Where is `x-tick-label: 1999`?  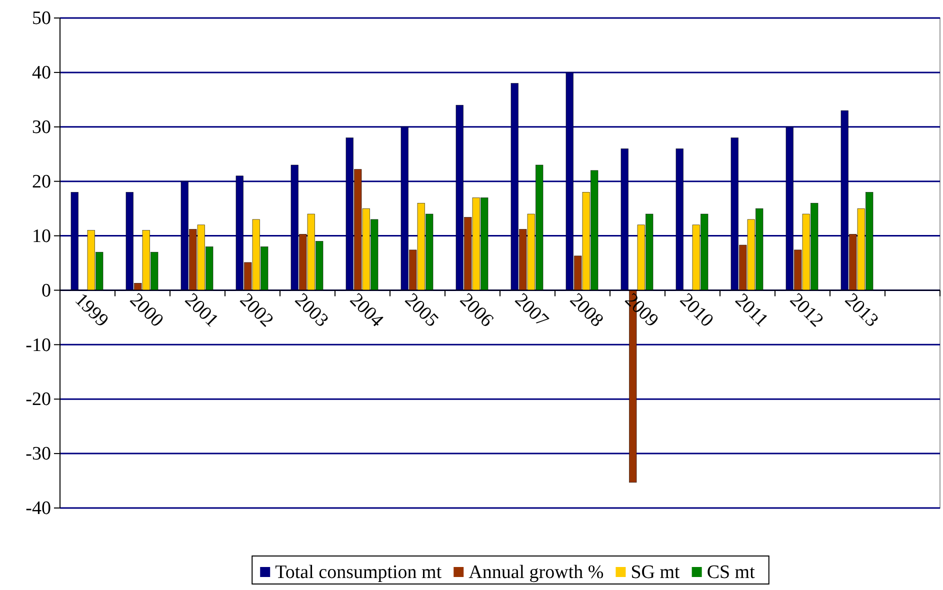 x-tick-label: 1999 is located at coordinates (91, 310).